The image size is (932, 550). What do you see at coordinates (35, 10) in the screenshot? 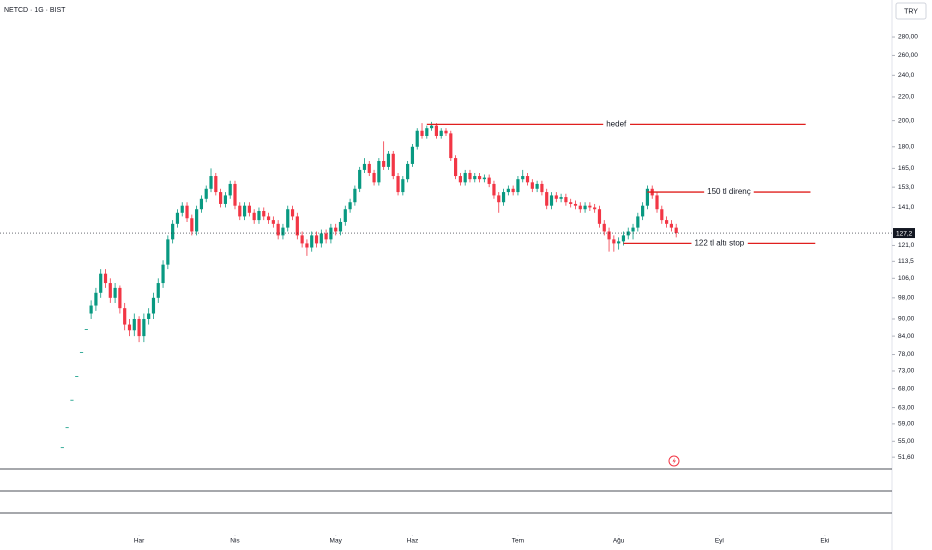
I see `chart-title: NETCD · 1G · BIST` at bounding box center [35, 10].